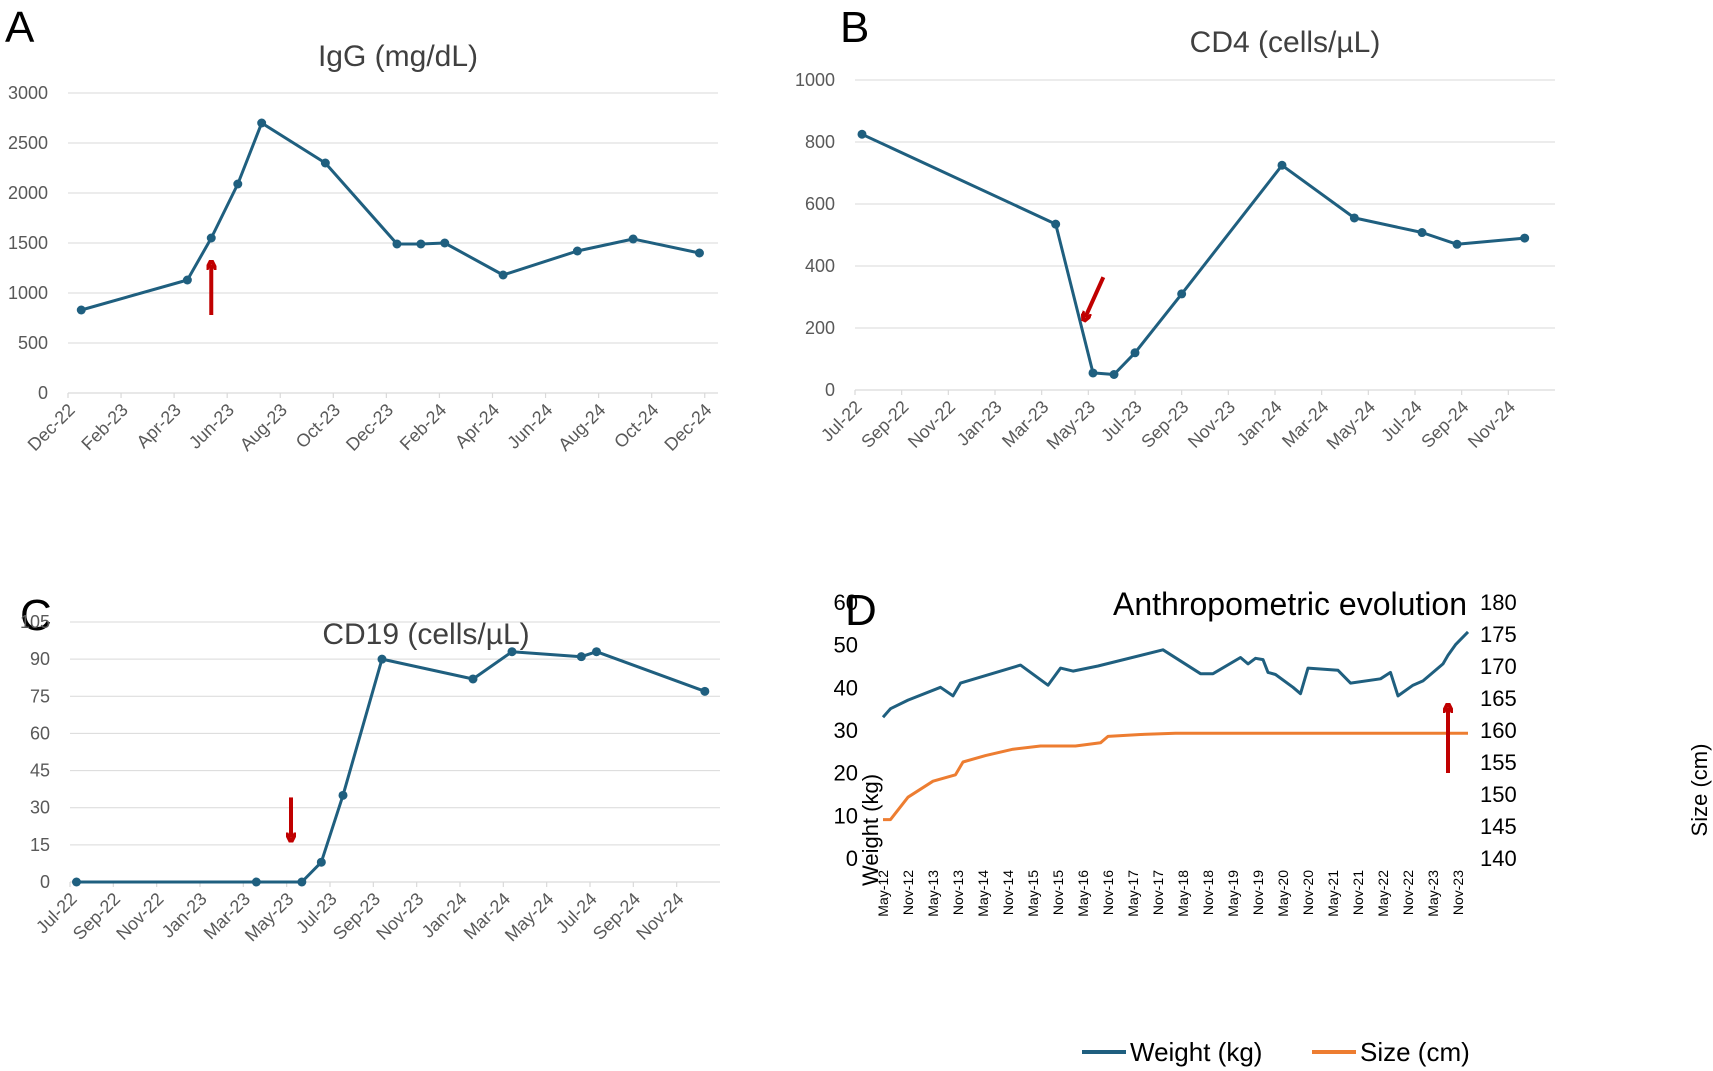  Describe the element at coordinates (1444, 424) in the screenshot. I see `b-xtick-label: Sep-24` at that location.